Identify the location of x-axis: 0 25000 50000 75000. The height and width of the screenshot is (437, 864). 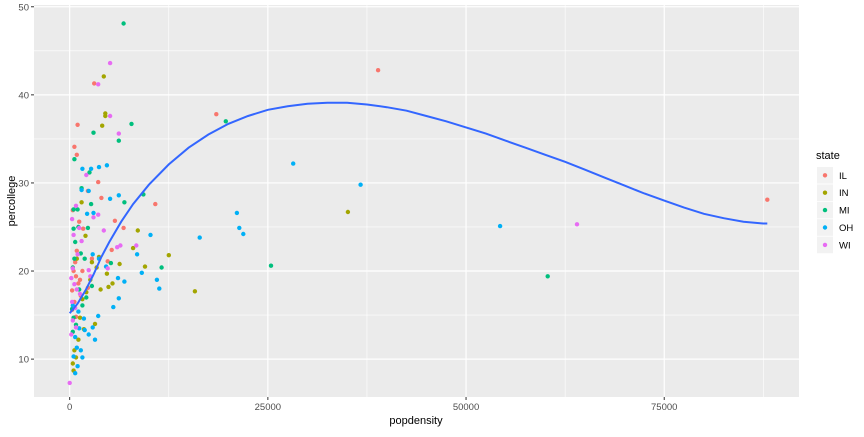
(372, 405).